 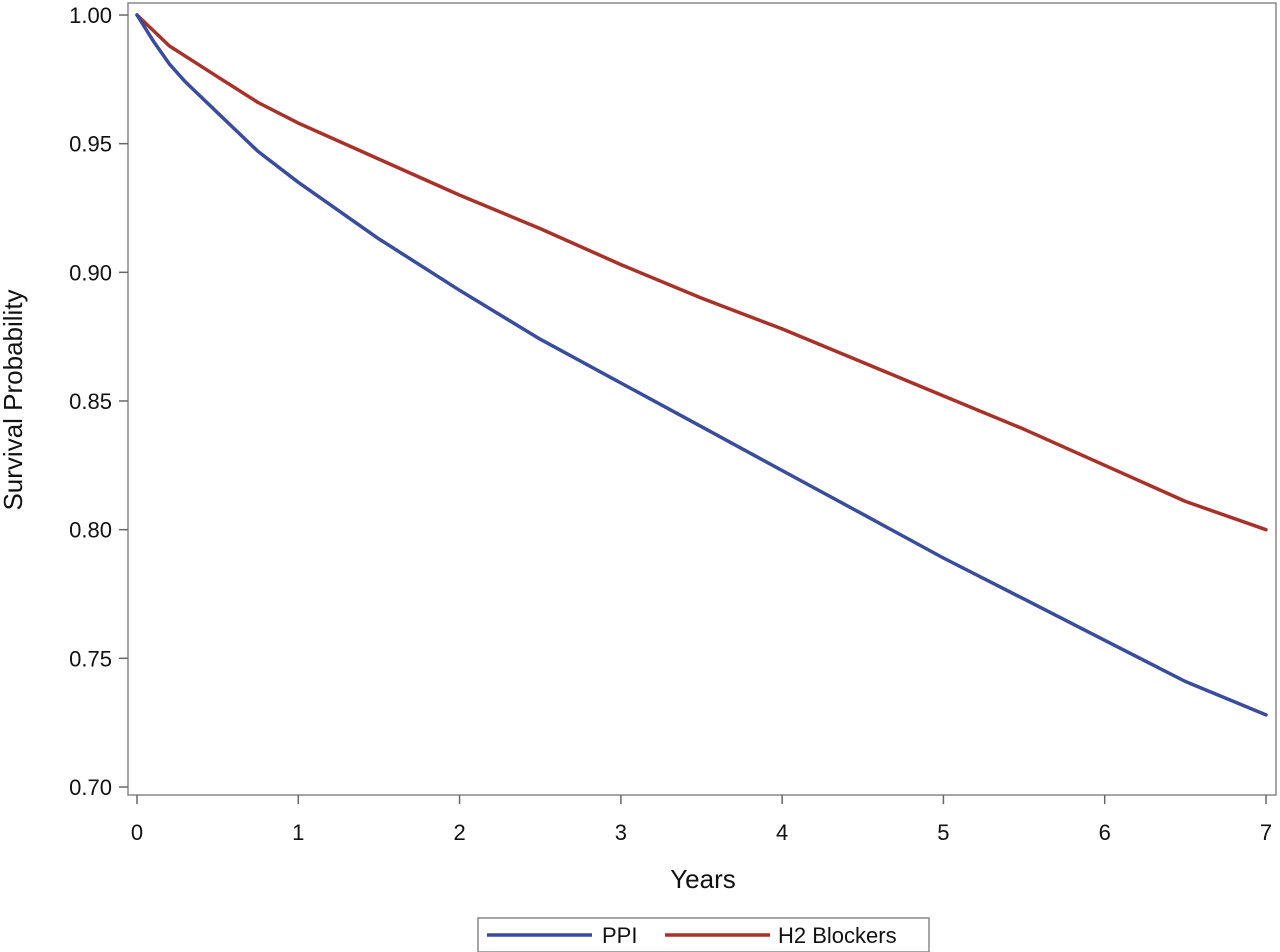 What do you see at coordinates (619, 935) in the screenshot?
I see `legend-label-ppi: PPI` at bounding box center [619, 935].